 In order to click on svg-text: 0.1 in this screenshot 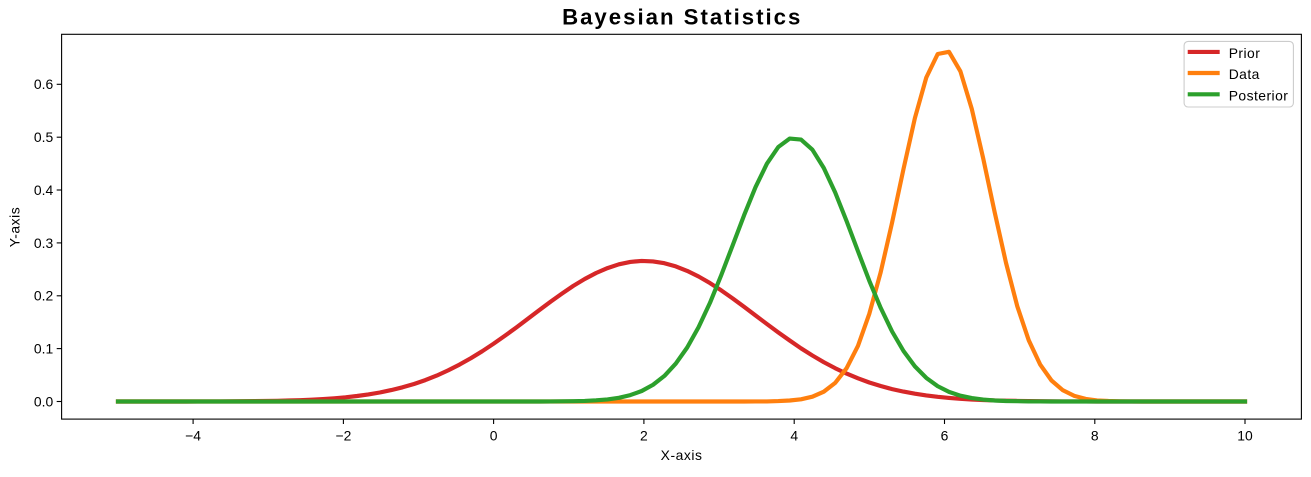, I will do `click(44, 349)`.